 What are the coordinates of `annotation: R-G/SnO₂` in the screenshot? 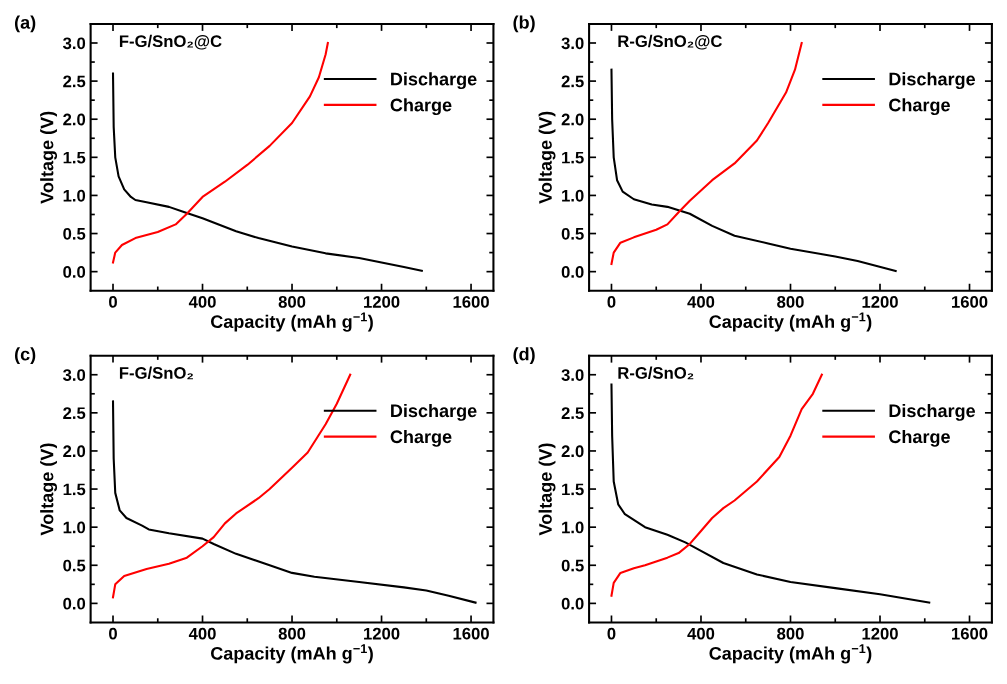 It's located at (656, 373).